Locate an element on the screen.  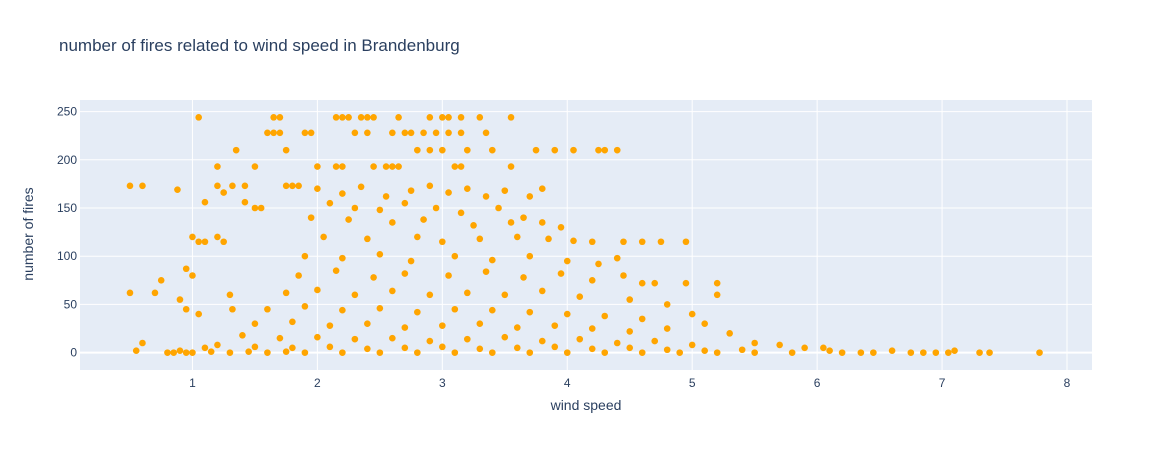
x-tick-label: 4 is located at coordinates (567, 383).